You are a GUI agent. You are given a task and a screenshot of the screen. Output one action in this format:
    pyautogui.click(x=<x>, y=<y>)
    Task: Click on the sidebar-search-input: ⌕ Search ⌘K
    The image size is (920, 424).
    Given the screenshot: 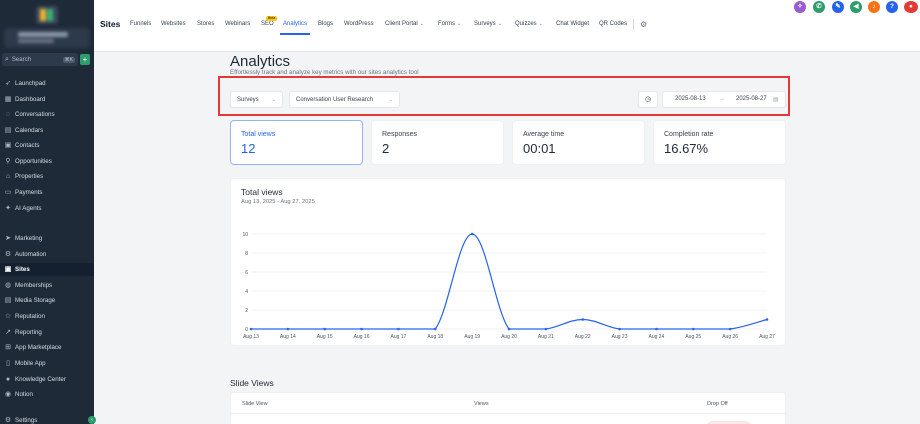 What is the action you would take?
    pyautogui.click(x=40, y=59)
    